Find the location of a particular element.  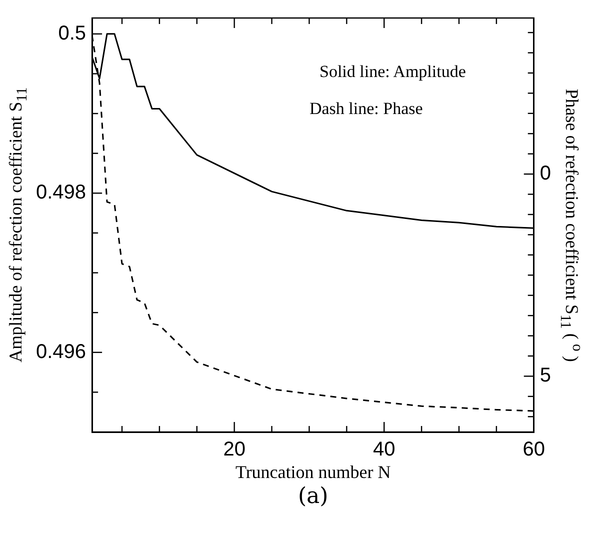

y-tick-label: 0.5 is located at coordinates (72, 33).